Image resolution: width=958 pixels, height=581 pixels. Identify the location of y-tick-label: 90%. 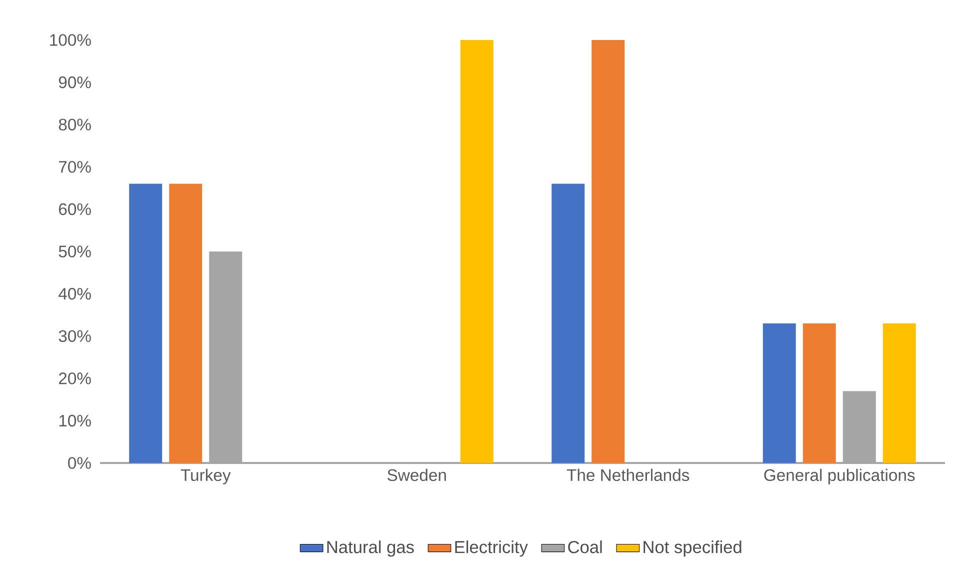
(74, 82).